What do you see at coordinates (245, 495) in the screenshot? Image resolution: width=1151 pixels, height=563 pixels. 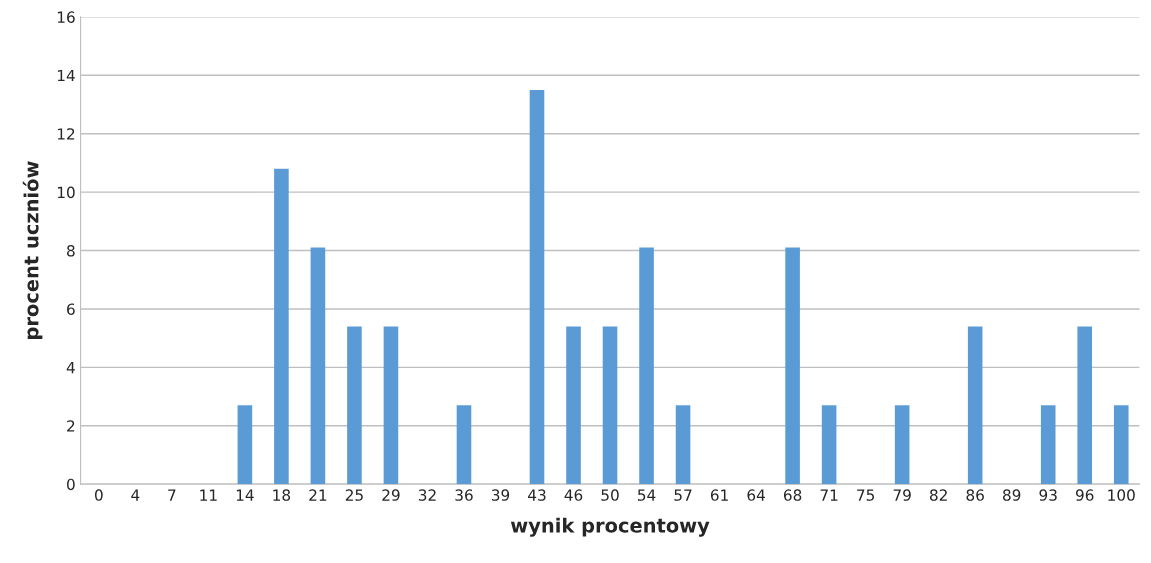 I see `x-tick-label: 14` at bounding box center [245, 495].